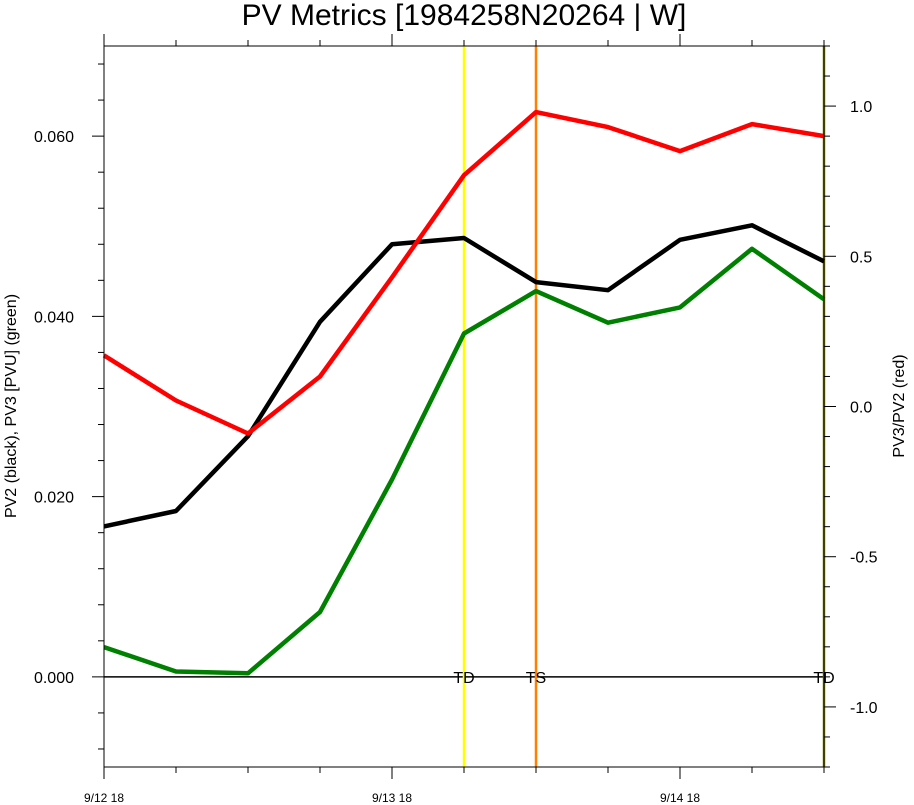 The image size is (914, 805). I want to click on left-tick-label: 0.000, so click(54, 678).